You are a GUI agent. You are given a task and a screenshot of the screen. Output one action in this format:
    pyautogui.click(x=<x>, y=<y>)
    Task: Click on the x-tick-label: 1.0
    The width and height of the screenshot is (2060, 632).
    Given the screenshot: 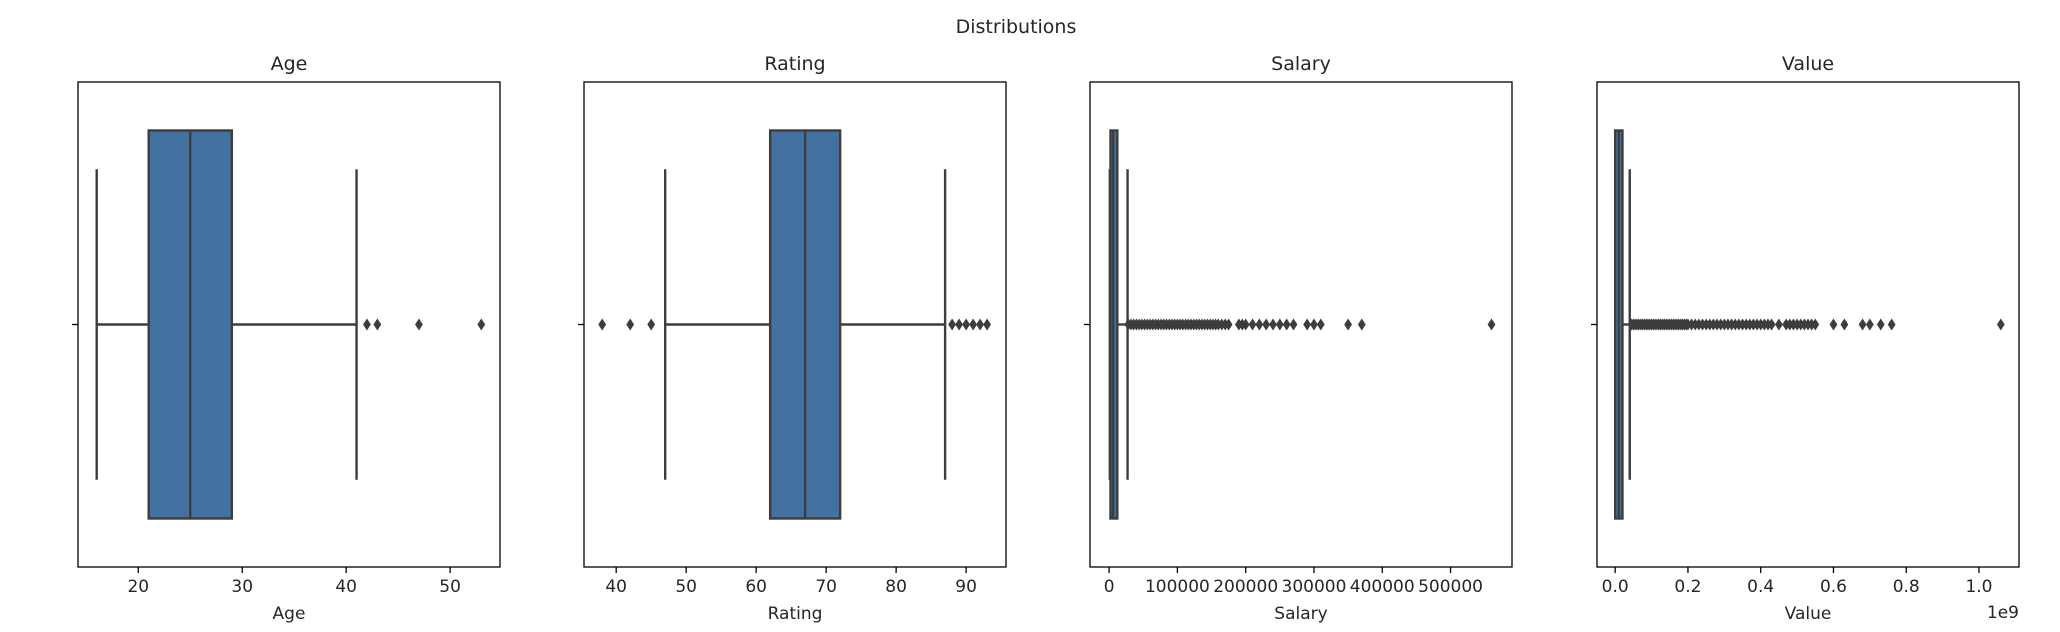 What is the action you would take?
    pyautogui.click(x=1978, y=587)
    